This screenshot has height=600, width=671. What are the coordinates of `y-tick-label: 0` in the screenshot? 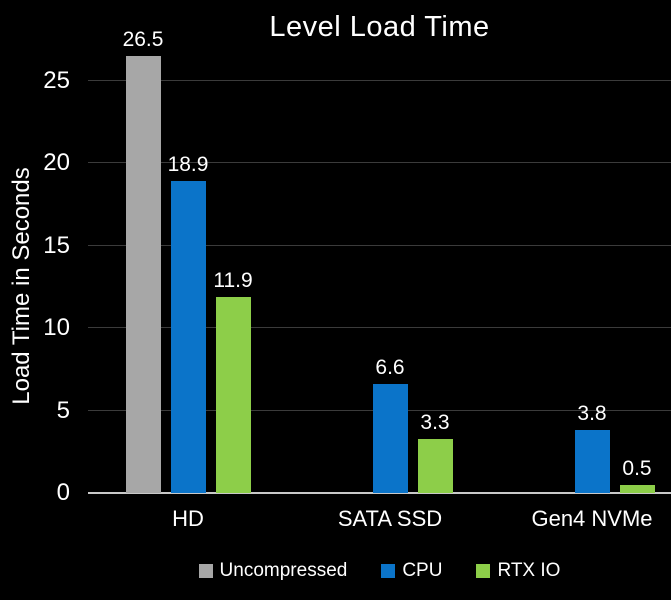 It's located at (63, 492).